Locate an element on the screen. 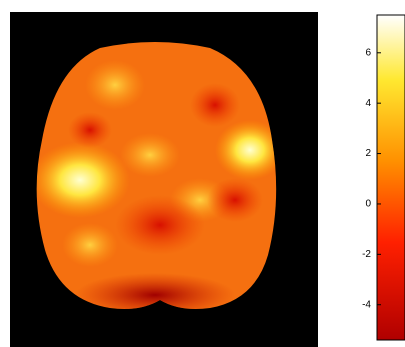 The width and height of the screenshot is (405, 347). colorbar-tick-label: 4 is located at coordinates (368, 103).